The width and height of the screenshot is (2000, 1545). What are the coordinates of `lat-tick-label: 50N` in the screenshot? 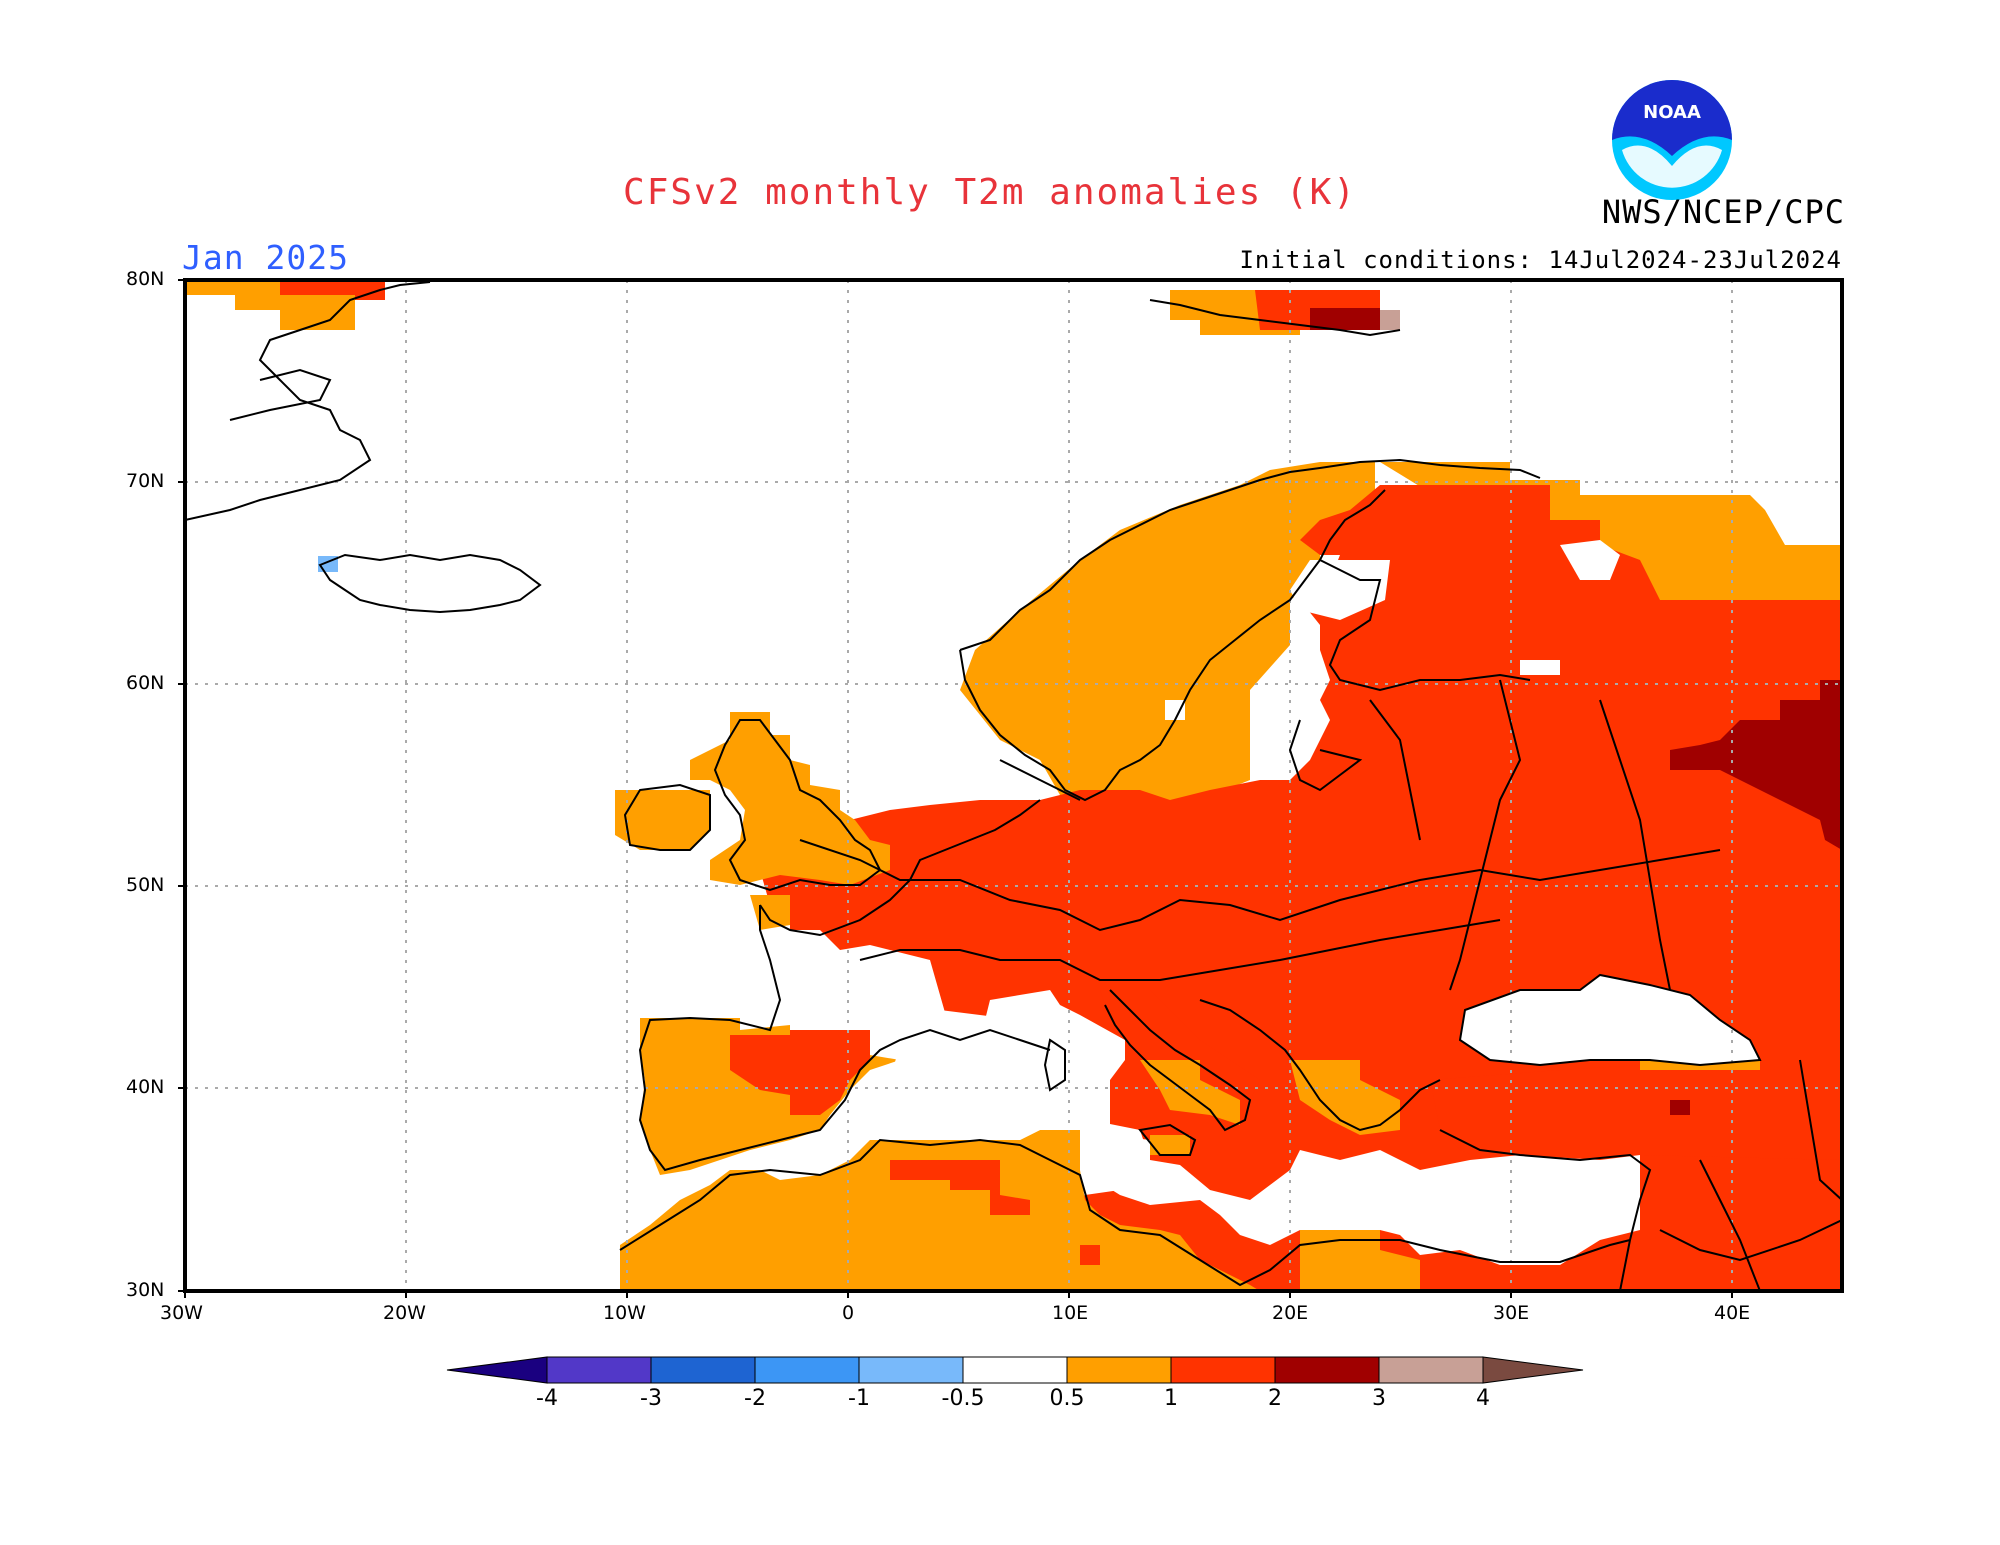 It's located at (145, 885).